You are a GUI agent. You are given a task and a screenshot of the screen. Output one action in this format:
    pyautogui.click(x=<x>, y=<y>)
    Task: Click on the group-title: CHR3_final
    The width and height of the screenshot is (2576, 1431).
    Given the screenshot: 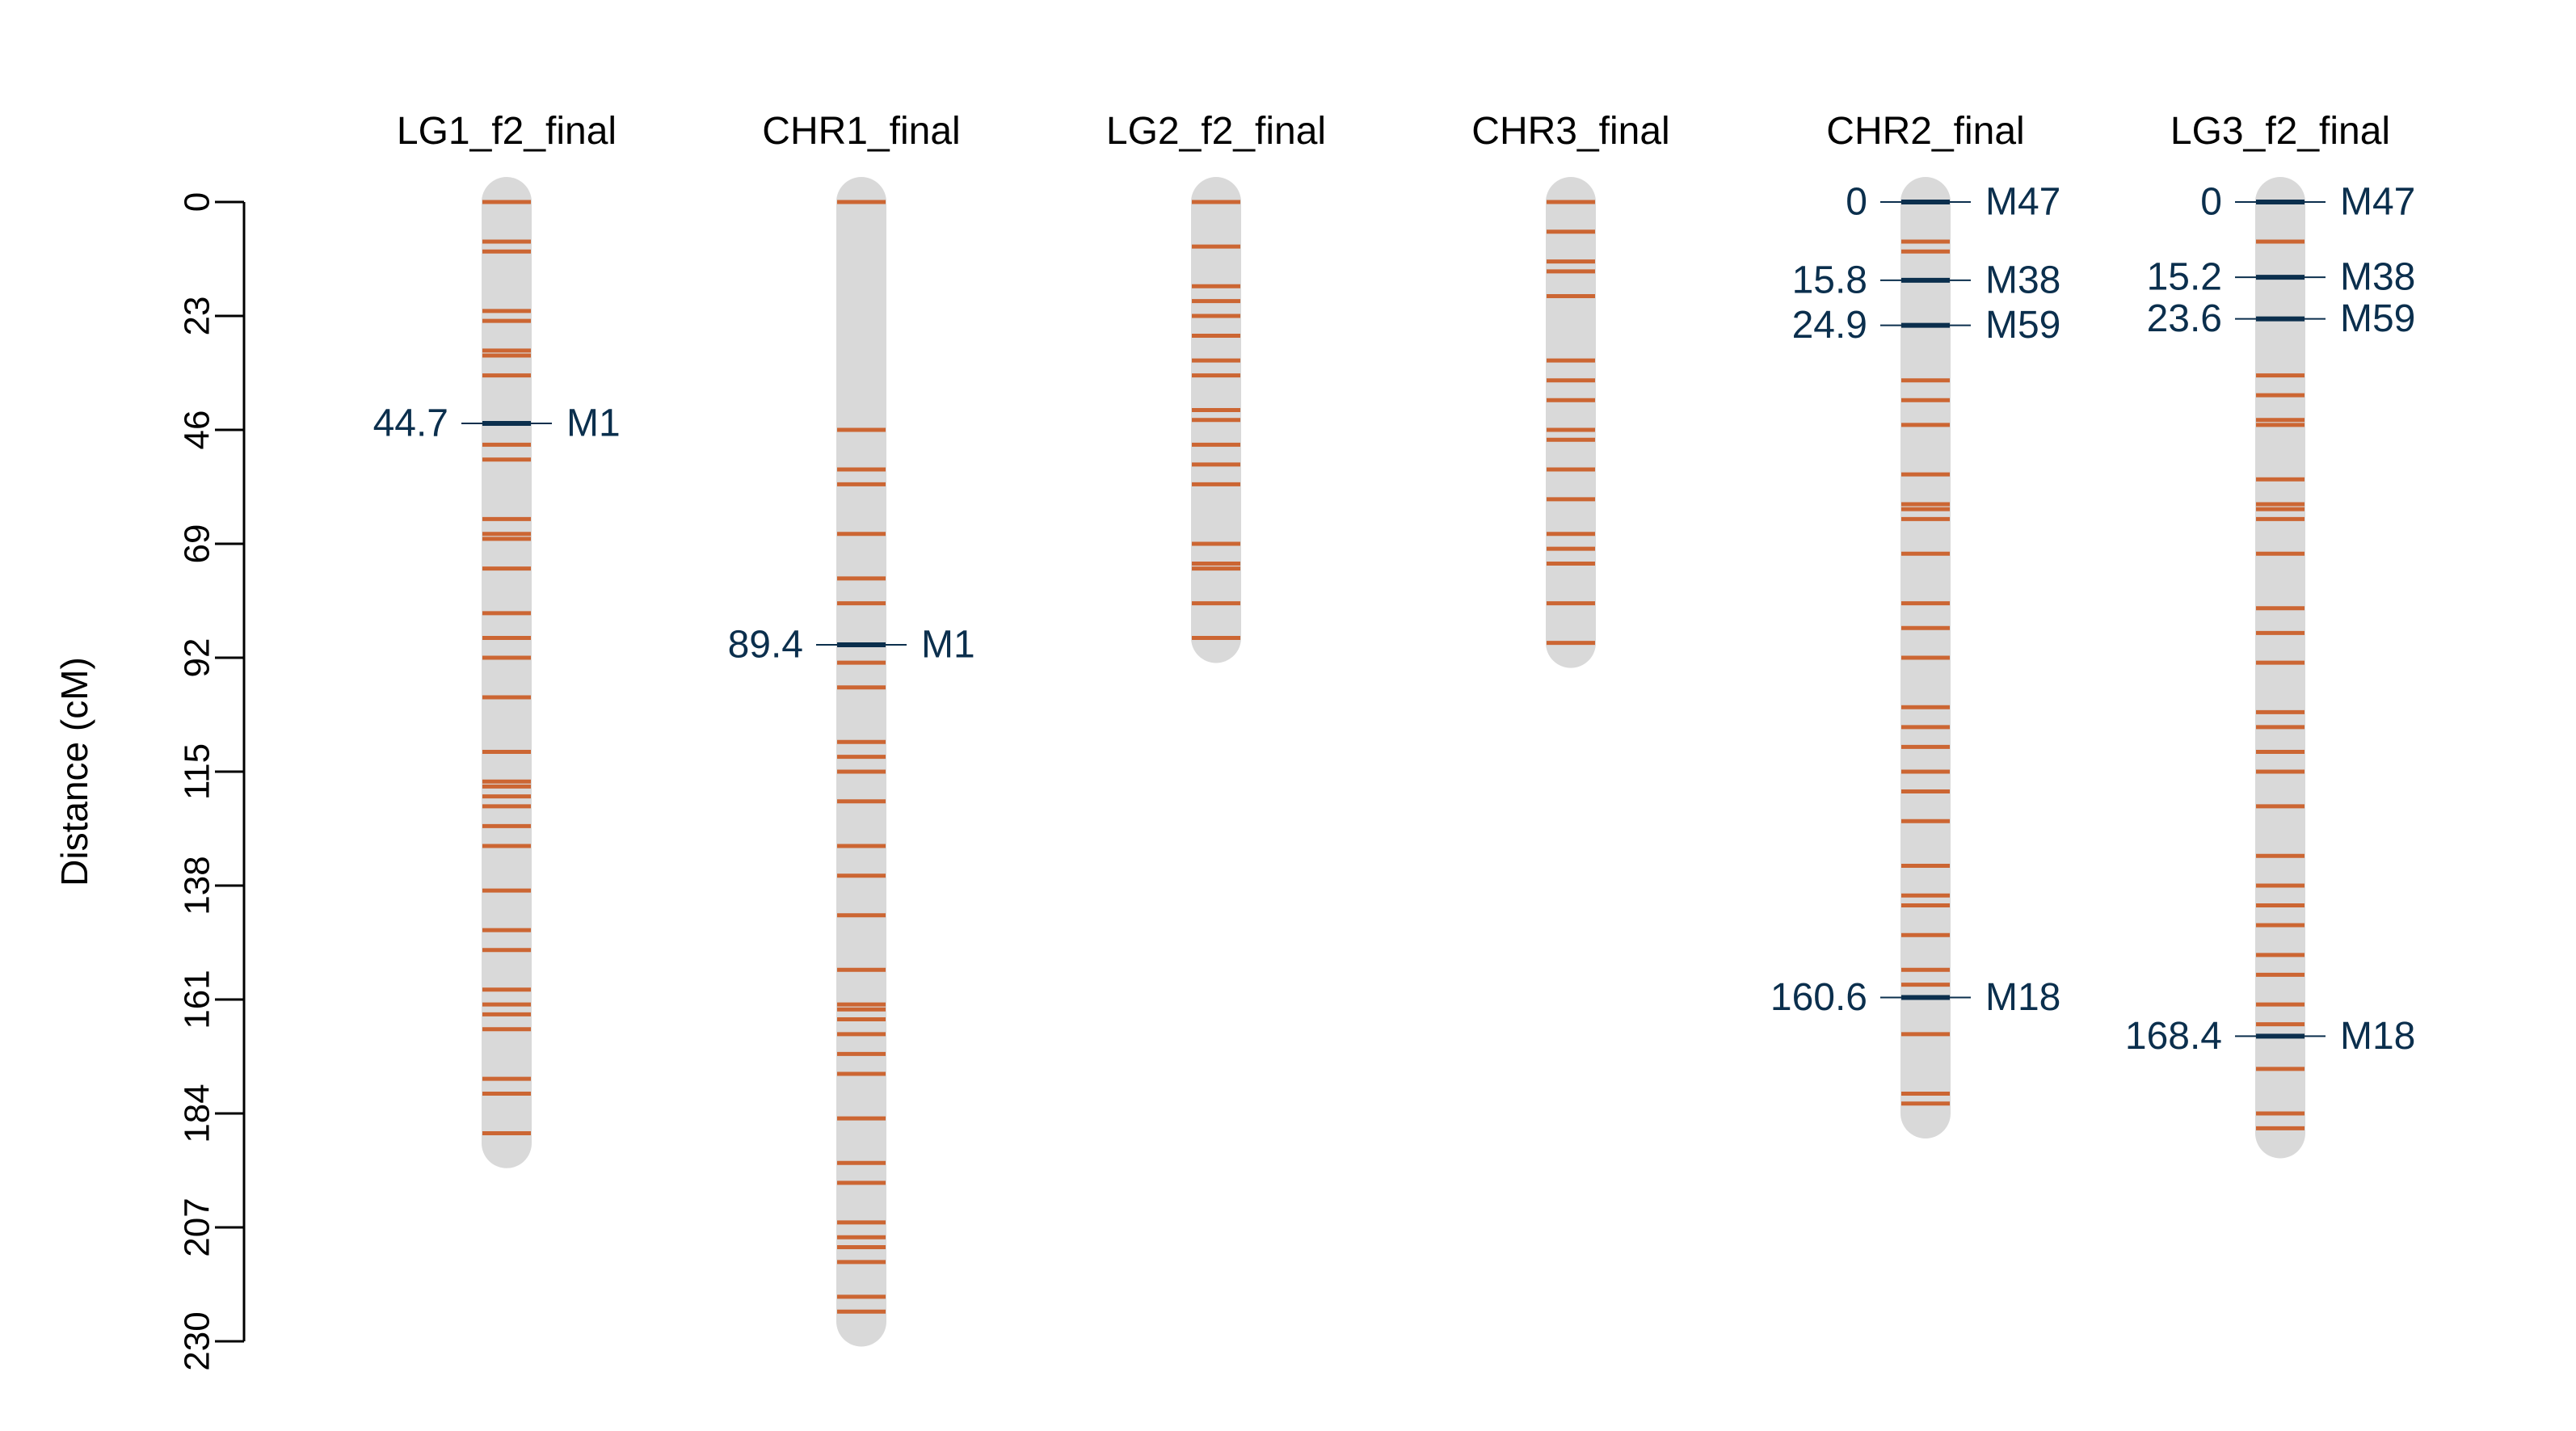 What is the action you would take?
    pyautogui.click(x=1570, y=131)
    